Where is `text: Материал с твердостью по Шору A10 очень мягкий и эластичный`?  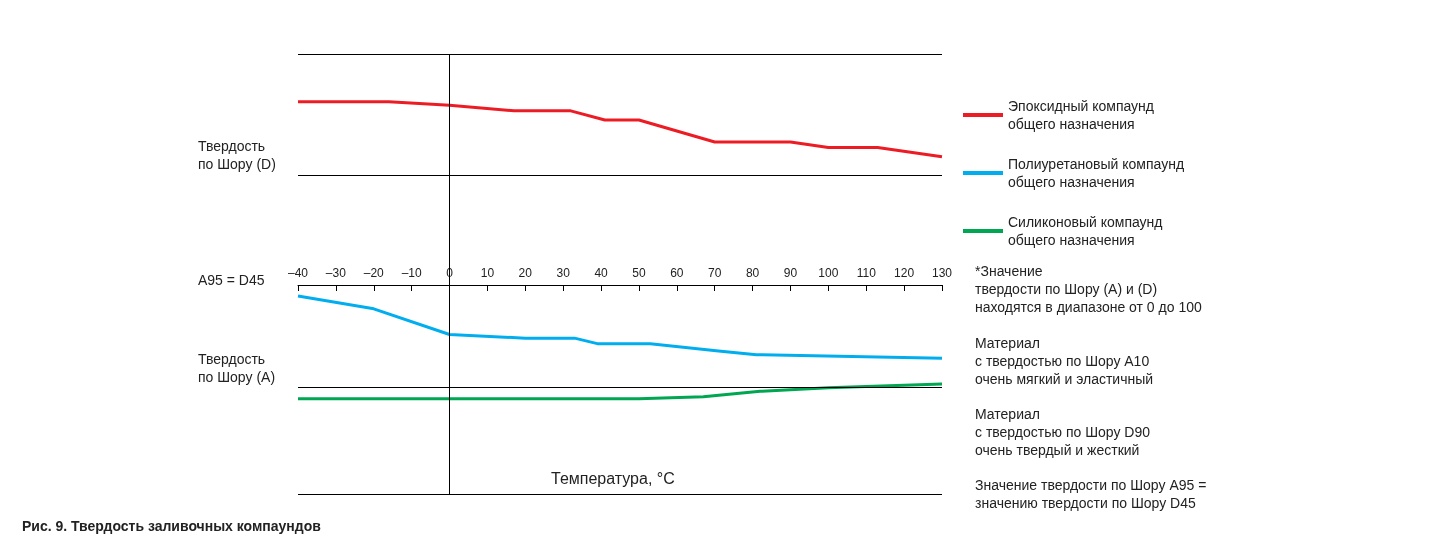 text: Материал с твердостью по Шору A10 очень мягкий и эластичный is located at coordinates (1064, 361).